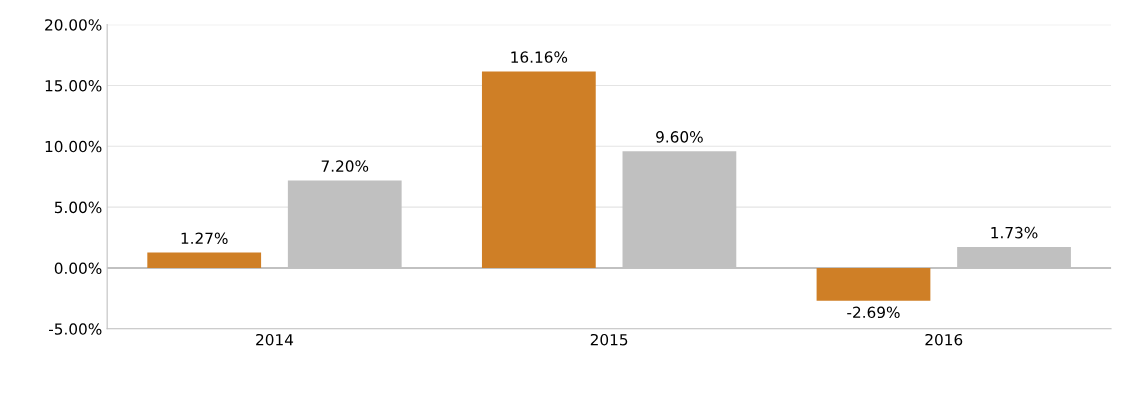 The height and width of the screenshot is (411, 1128). What do you see at coordinates (944, 339) in the screenshot?
I see `x-tick-label: 2016` at bounding box center [944, 339].